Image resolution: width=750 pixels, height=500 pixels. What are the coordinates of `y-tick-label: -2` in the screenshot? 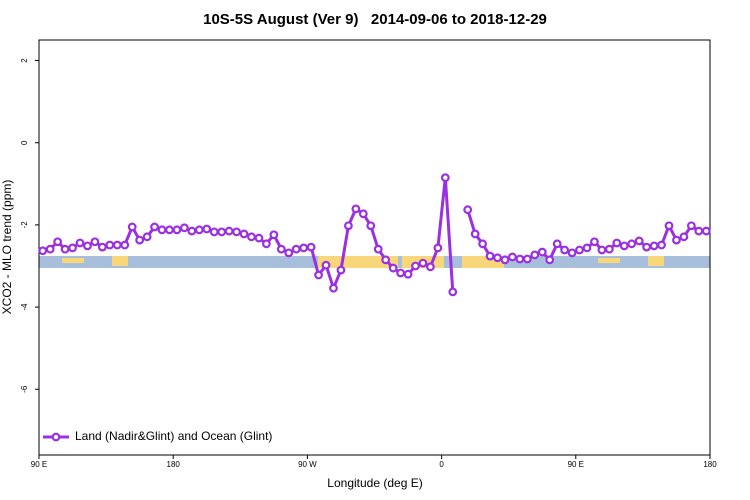 It's located at (24, 225).